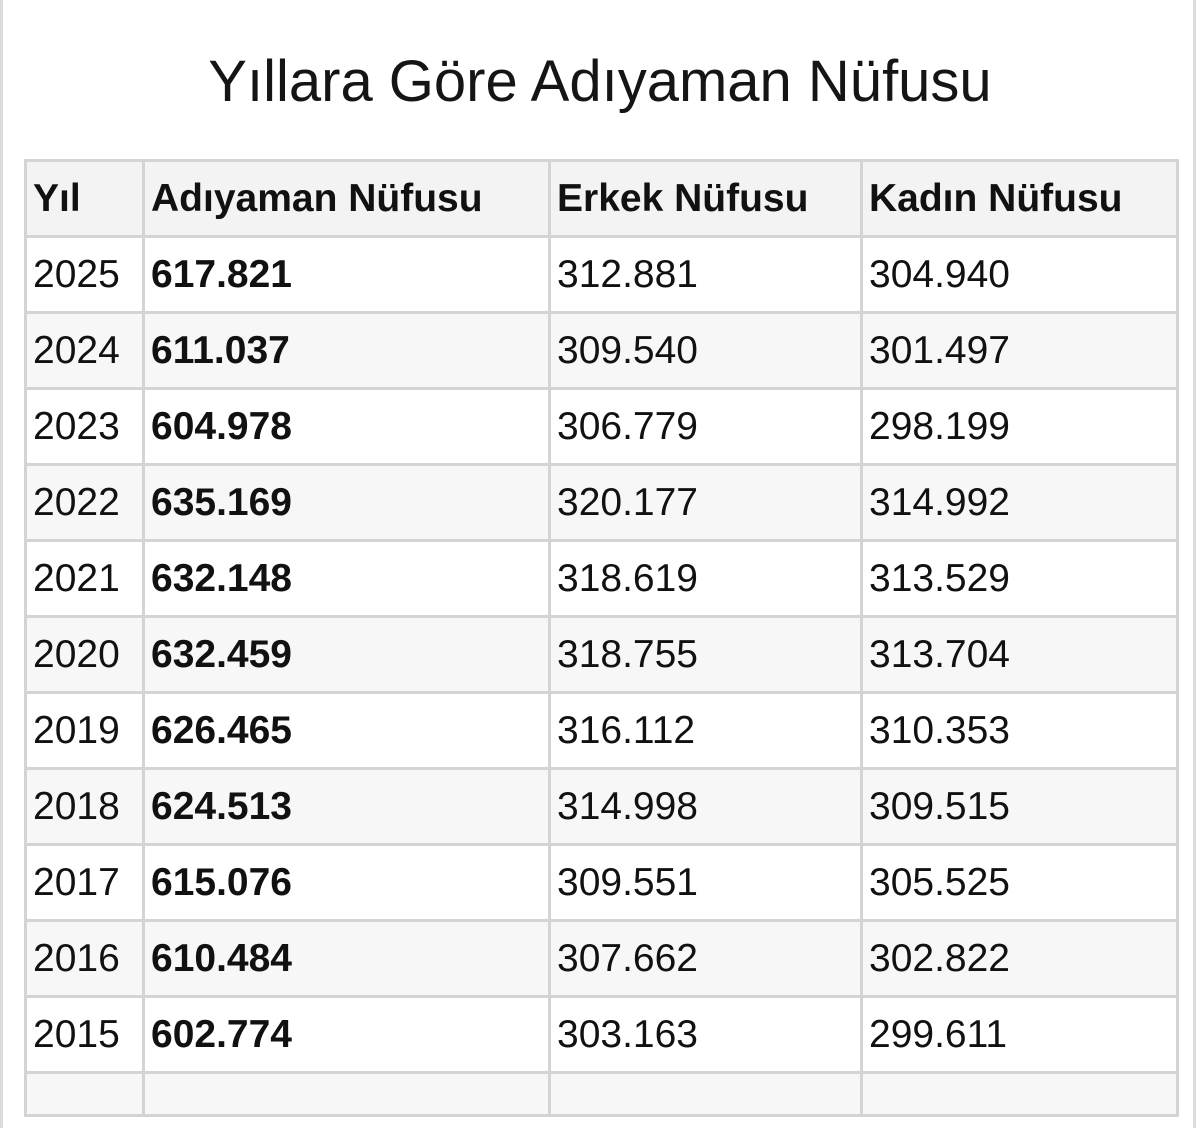  I want to click on table-row: 2022 635.169 320.177 314.992, so click(601, 502).